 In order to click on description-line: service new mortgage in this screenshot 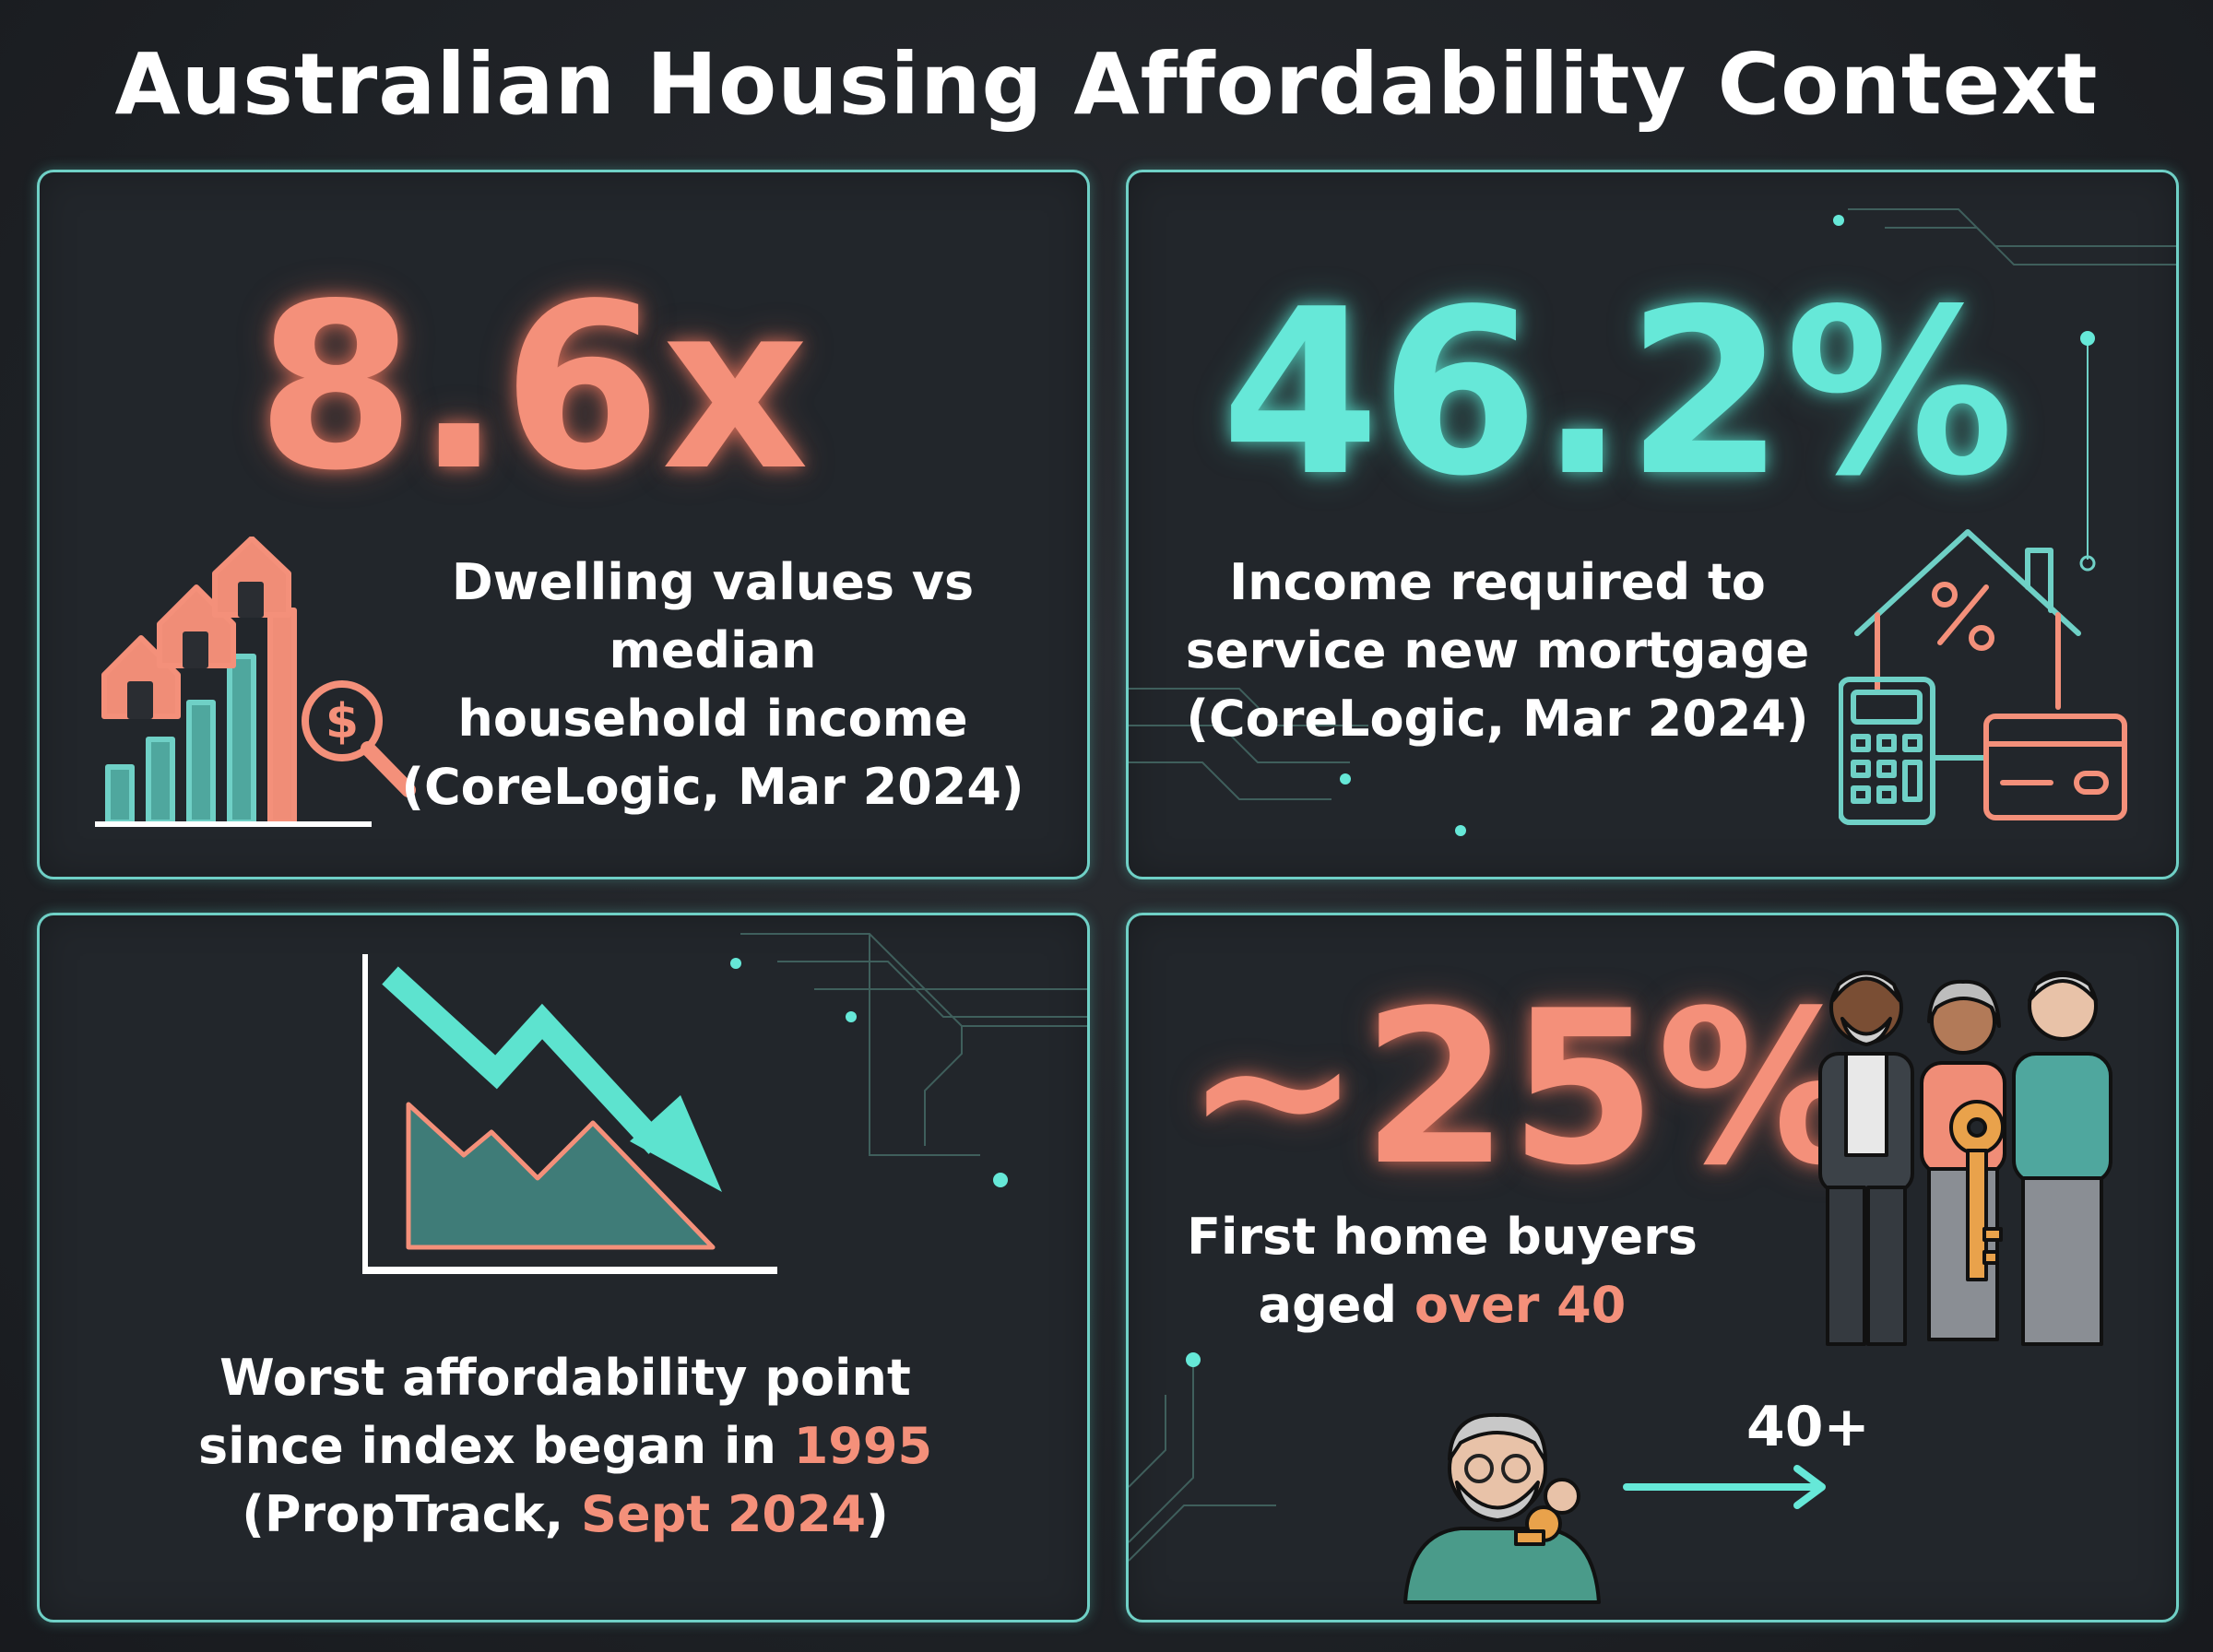, I will do `click(1497, 650)`.